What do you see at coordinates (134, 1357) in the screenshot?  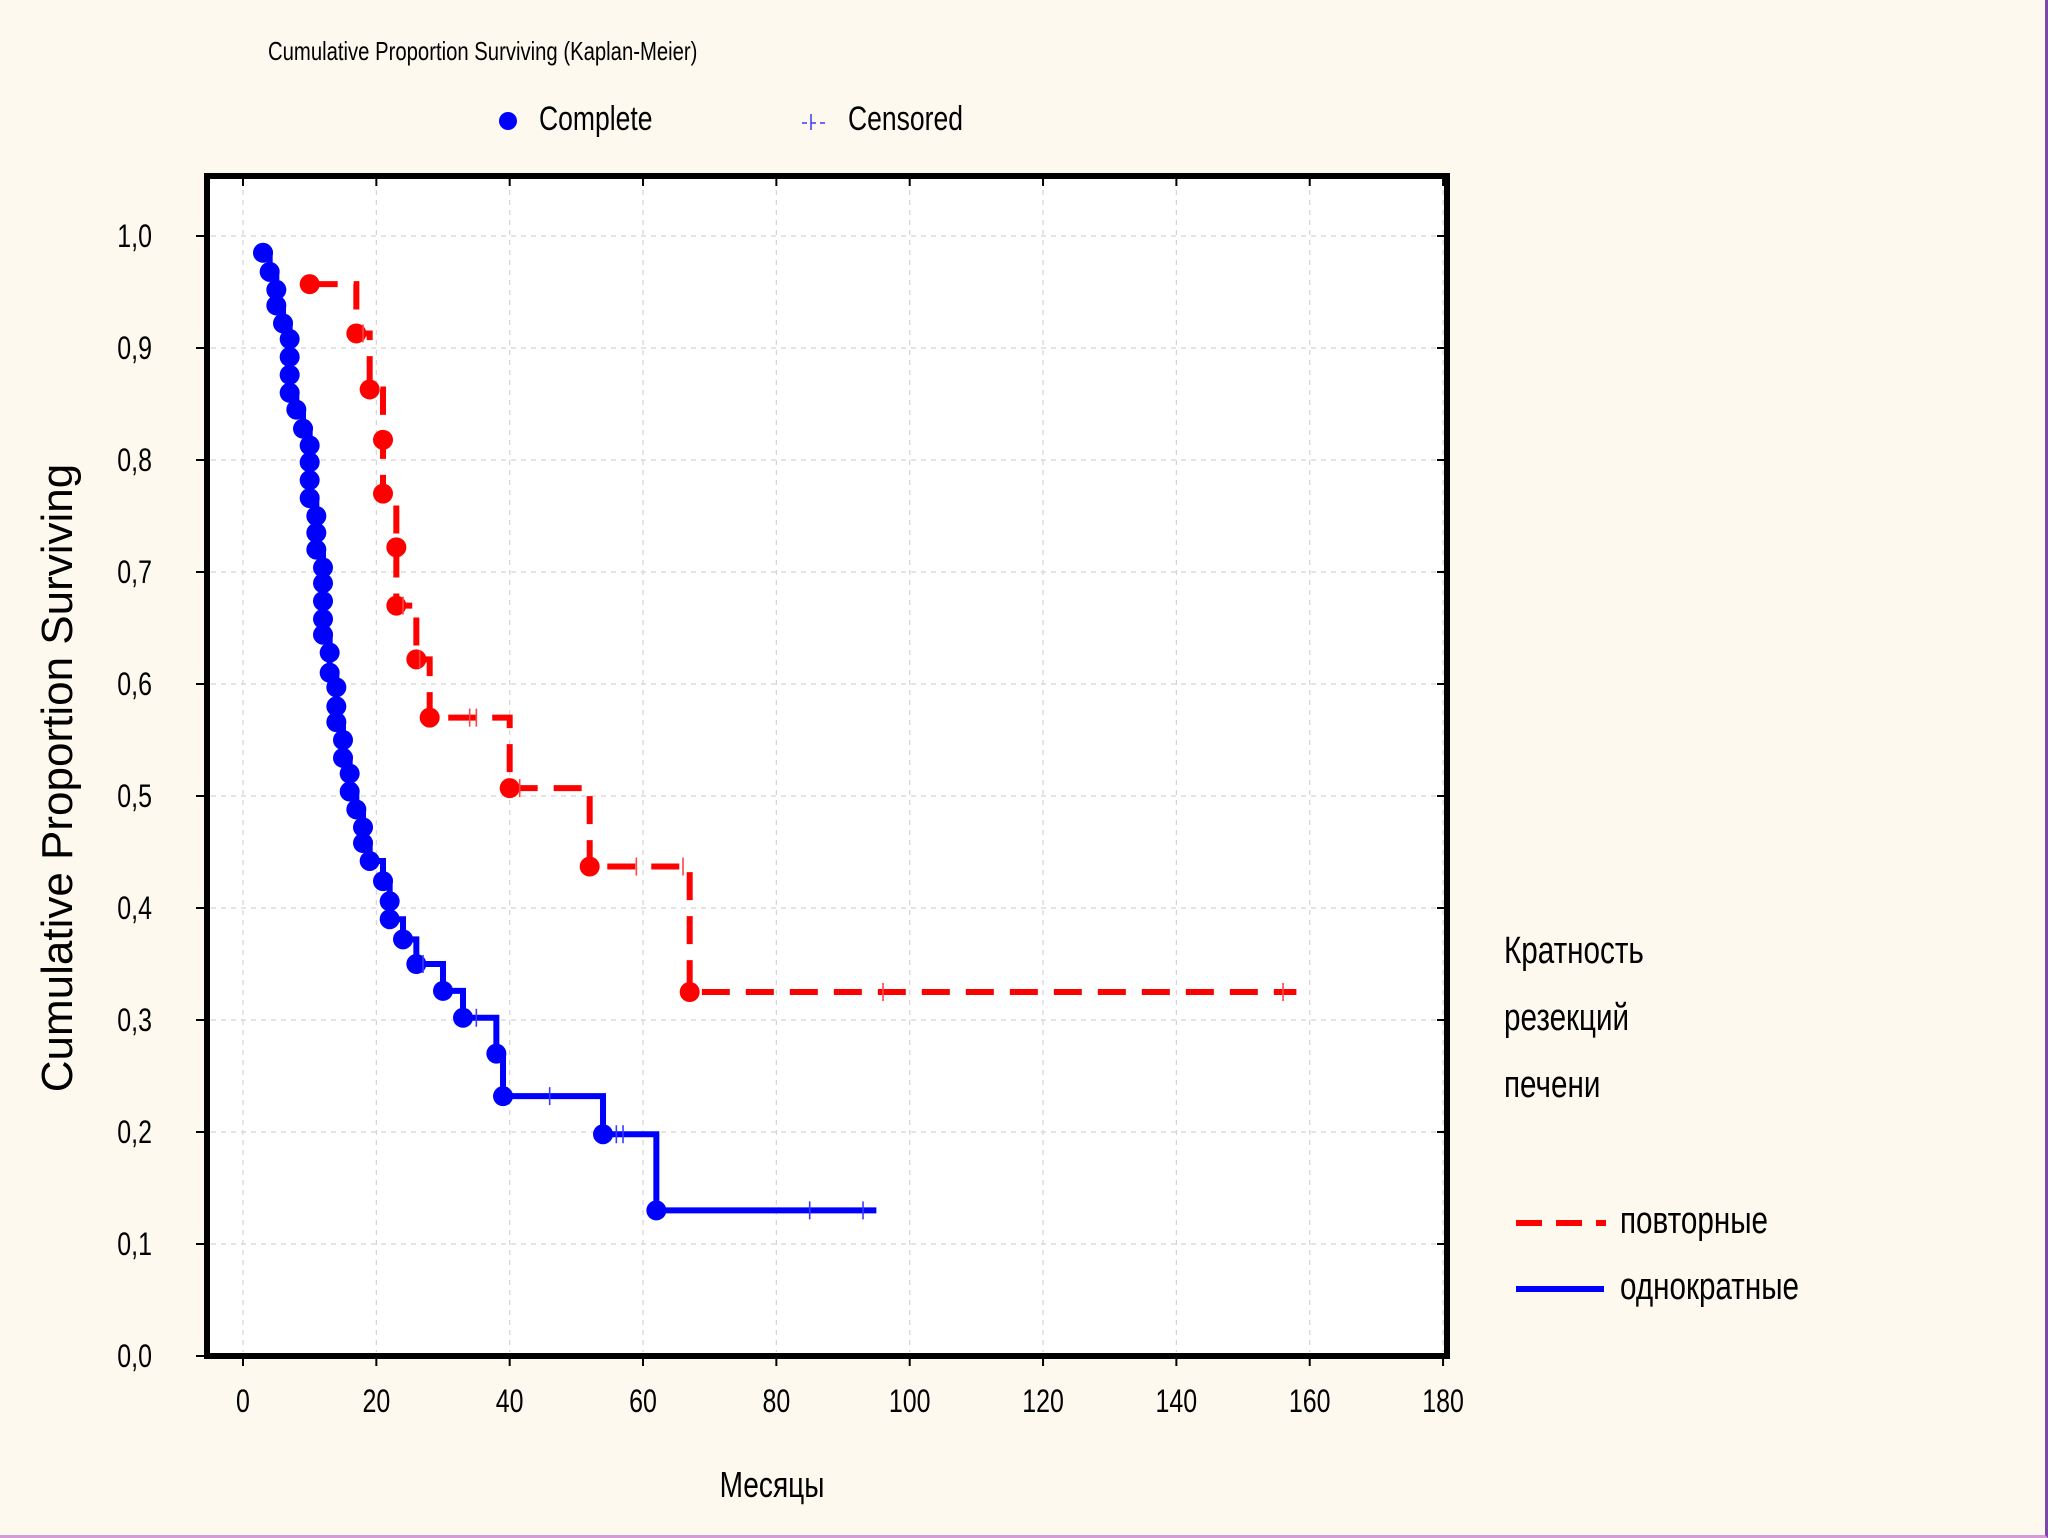 I see `y-tick-label: 0,0` at bounding box center [134, 1357].